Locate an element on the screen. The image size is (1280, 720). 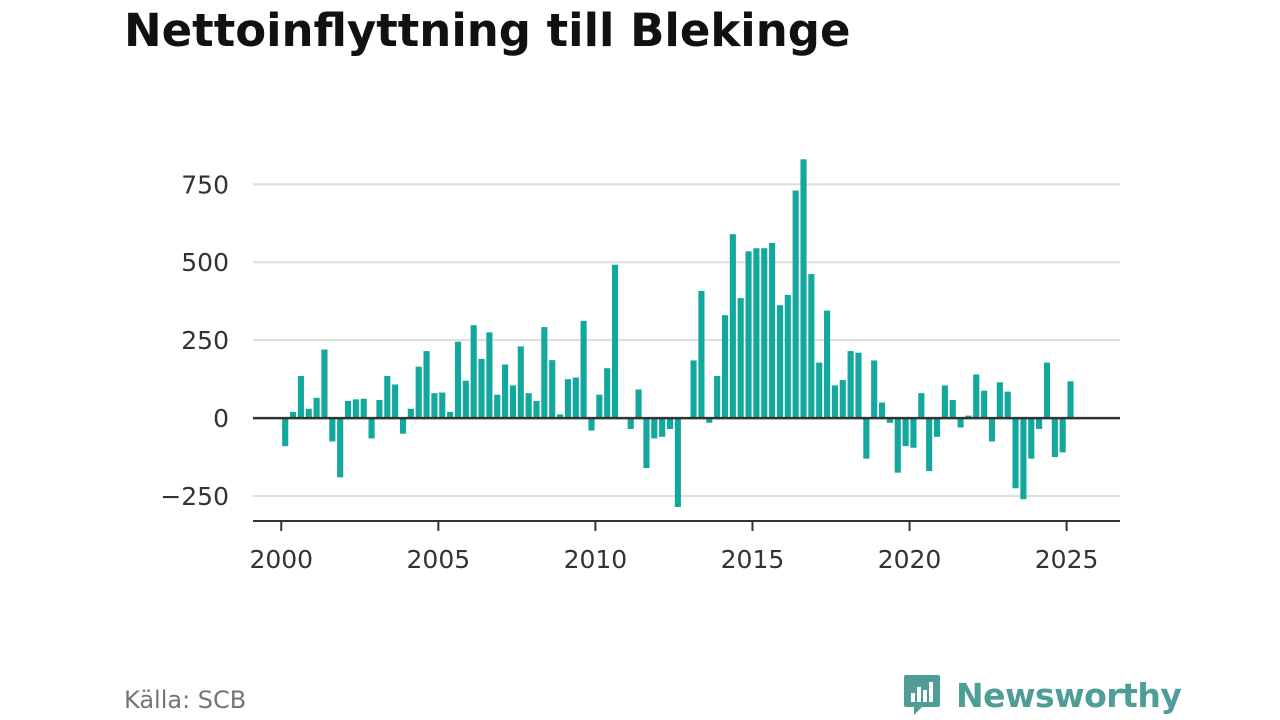
logo-speech-bubble is located at coordinates (922, 695).